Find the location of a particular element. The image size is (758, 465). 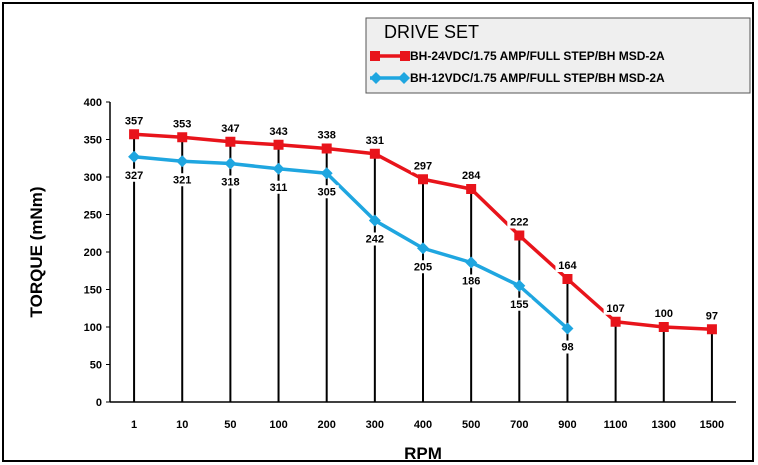

data-label: 305 is located at coordinates (327, 192).